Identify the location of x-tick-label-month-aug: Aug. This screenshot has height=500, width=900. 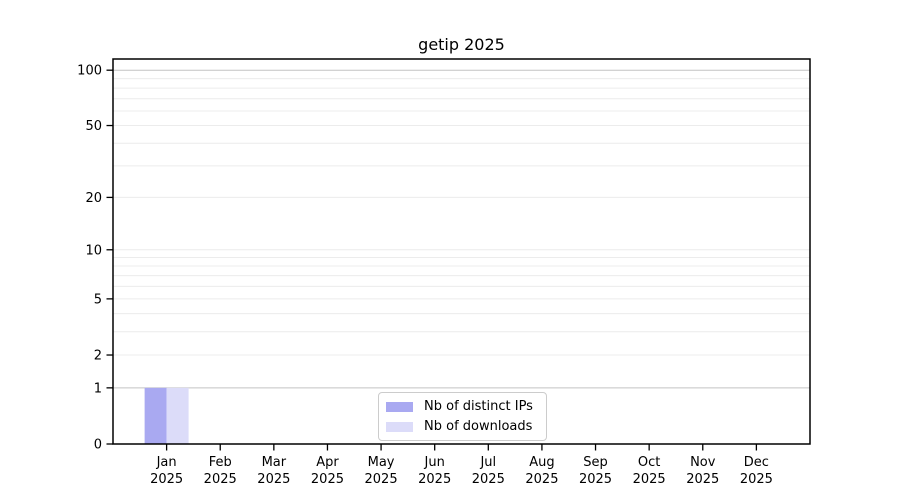
(541, 462).